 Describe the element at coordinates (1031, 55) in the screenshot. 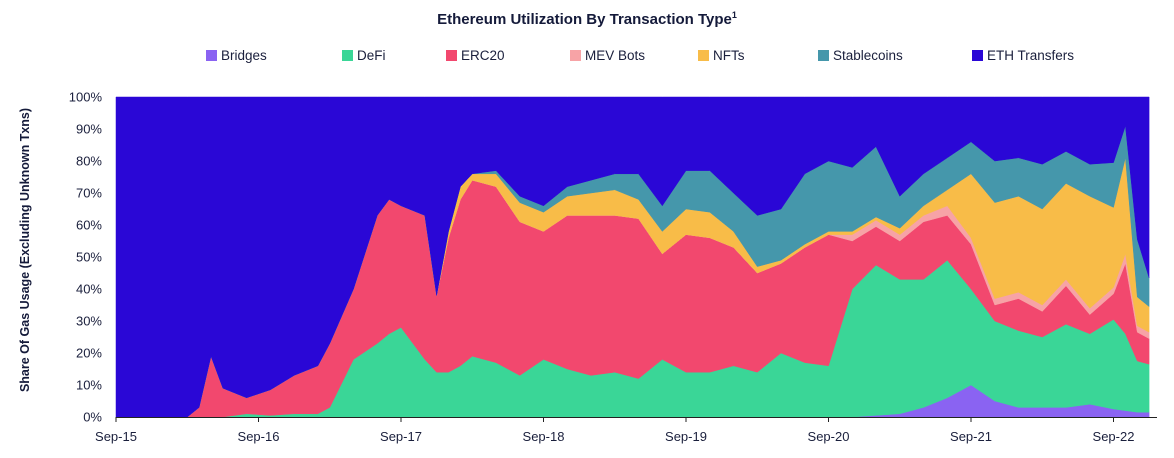

I see `legend-label: ETH Transfers` at that location.